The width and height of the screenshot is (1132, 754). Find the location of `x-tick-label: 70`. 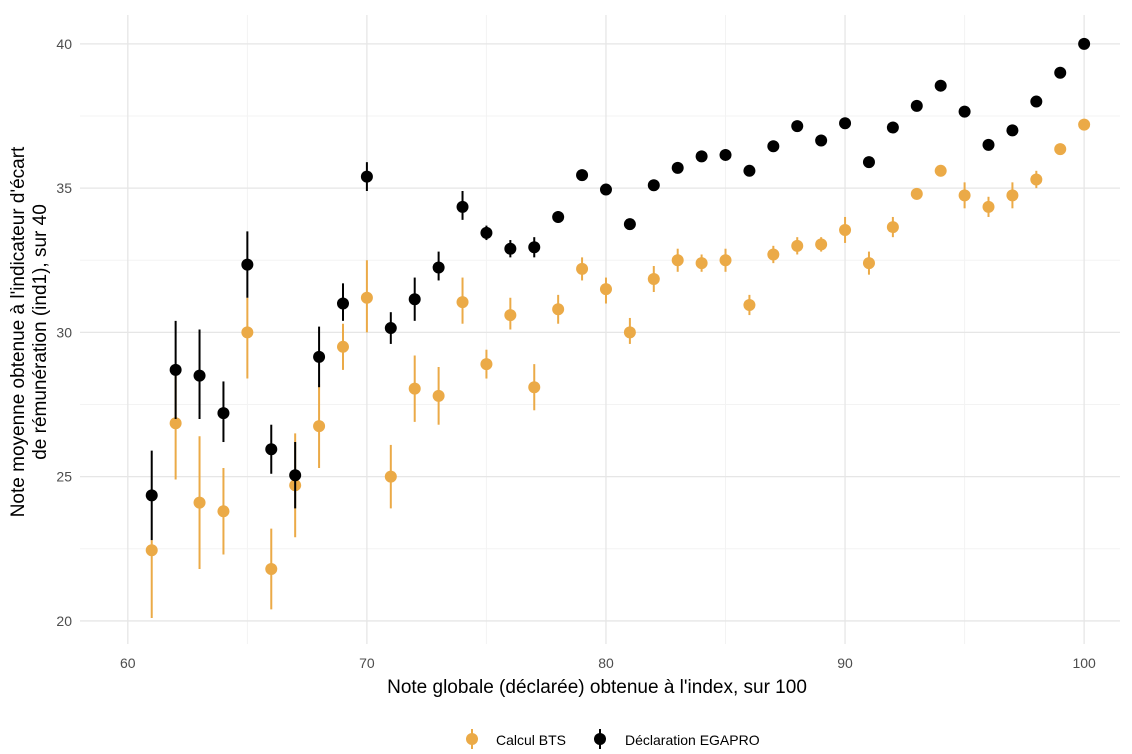

x-tick-label: 70 is located at coordinates (367, 663).